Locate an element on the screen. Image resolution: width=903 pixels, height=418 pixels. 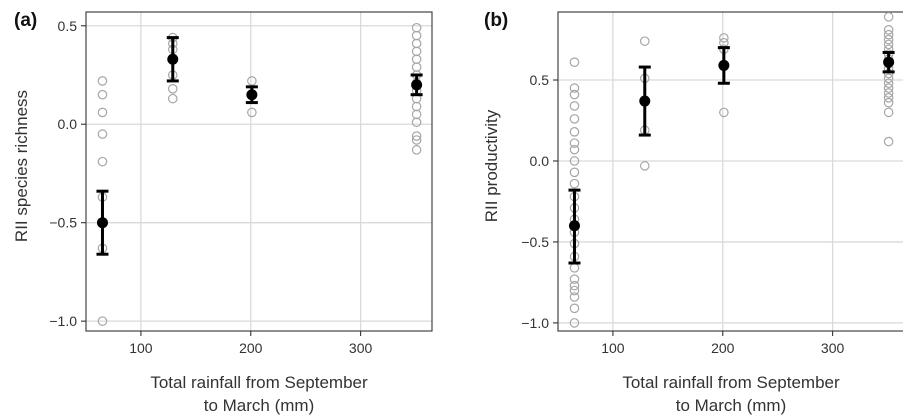
panel-b-y-axis-title: RII productivity is located at coordinates (491, 165).